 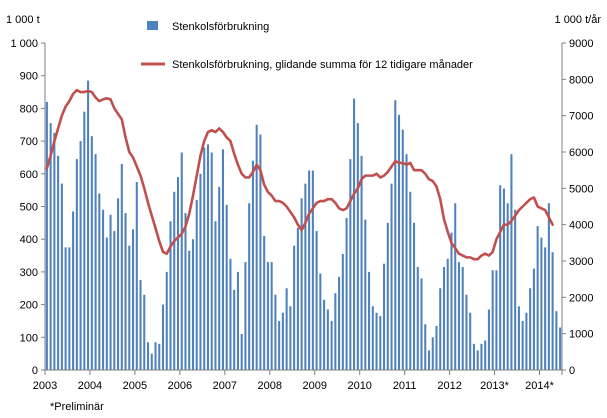 I want to click on left-tick-label: 600, so click(x=29, y=175).